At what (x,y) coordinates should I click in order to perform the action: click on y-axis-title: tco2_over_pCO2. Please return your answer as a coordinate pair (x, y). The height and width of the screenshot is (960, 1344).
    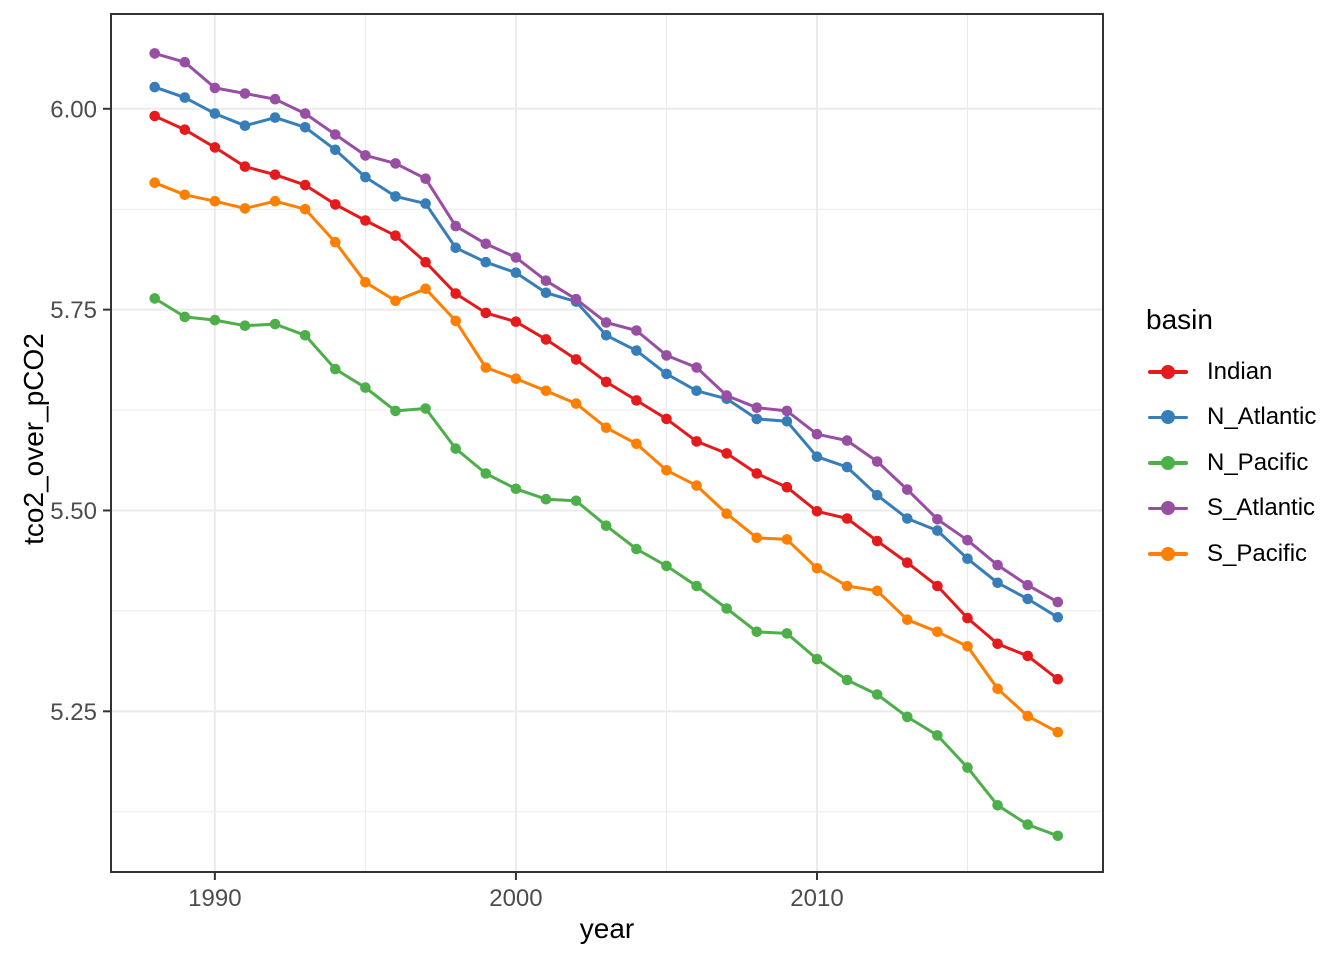
    Looking at the image, I should click on (33, 439).